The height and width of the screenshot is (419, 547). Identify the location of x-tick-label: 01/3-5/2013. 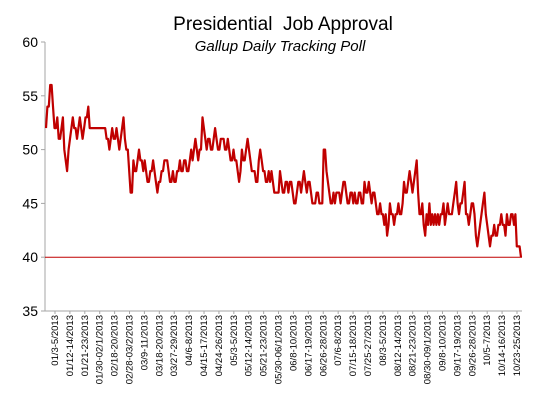
(55, 340).